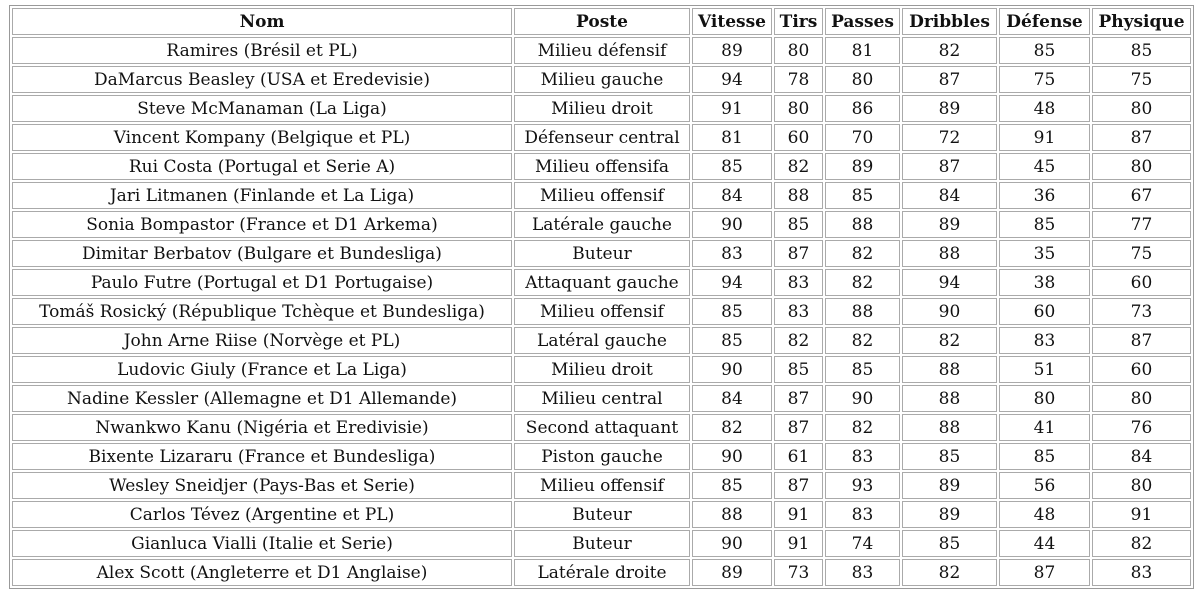 The width and height of the screenshot is (1200, 600). I want to click on stat-cell: 77, so click(1141, 224).